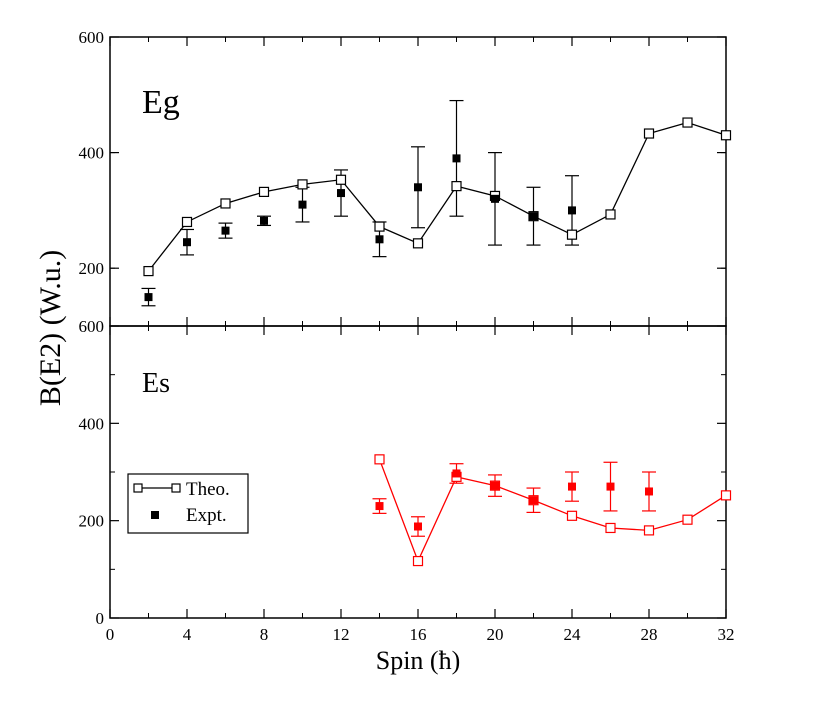  Describe the element at coordinates (208, 489) in the screenshot. I see `legend-theo-label: Theo.` at that location.